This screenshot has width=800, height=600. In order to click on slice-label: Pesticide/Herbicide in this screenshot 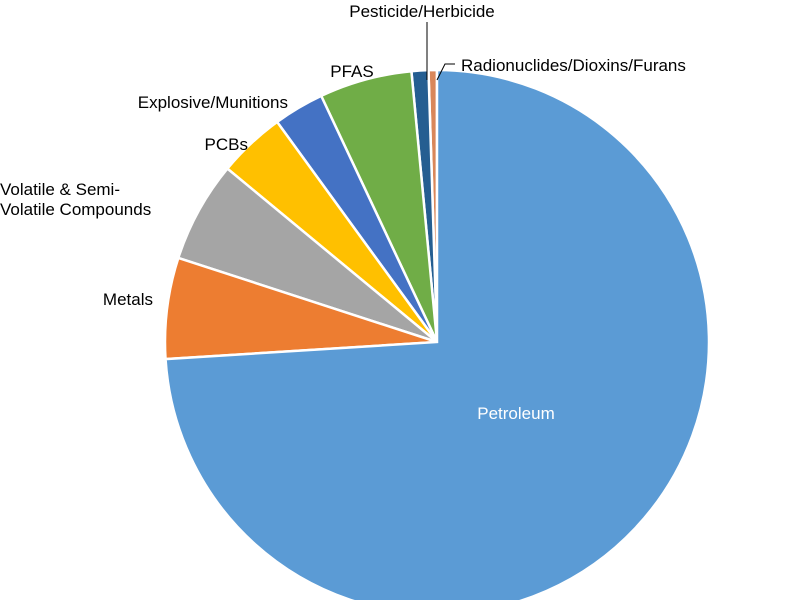, I will do `click(422, 11)`.